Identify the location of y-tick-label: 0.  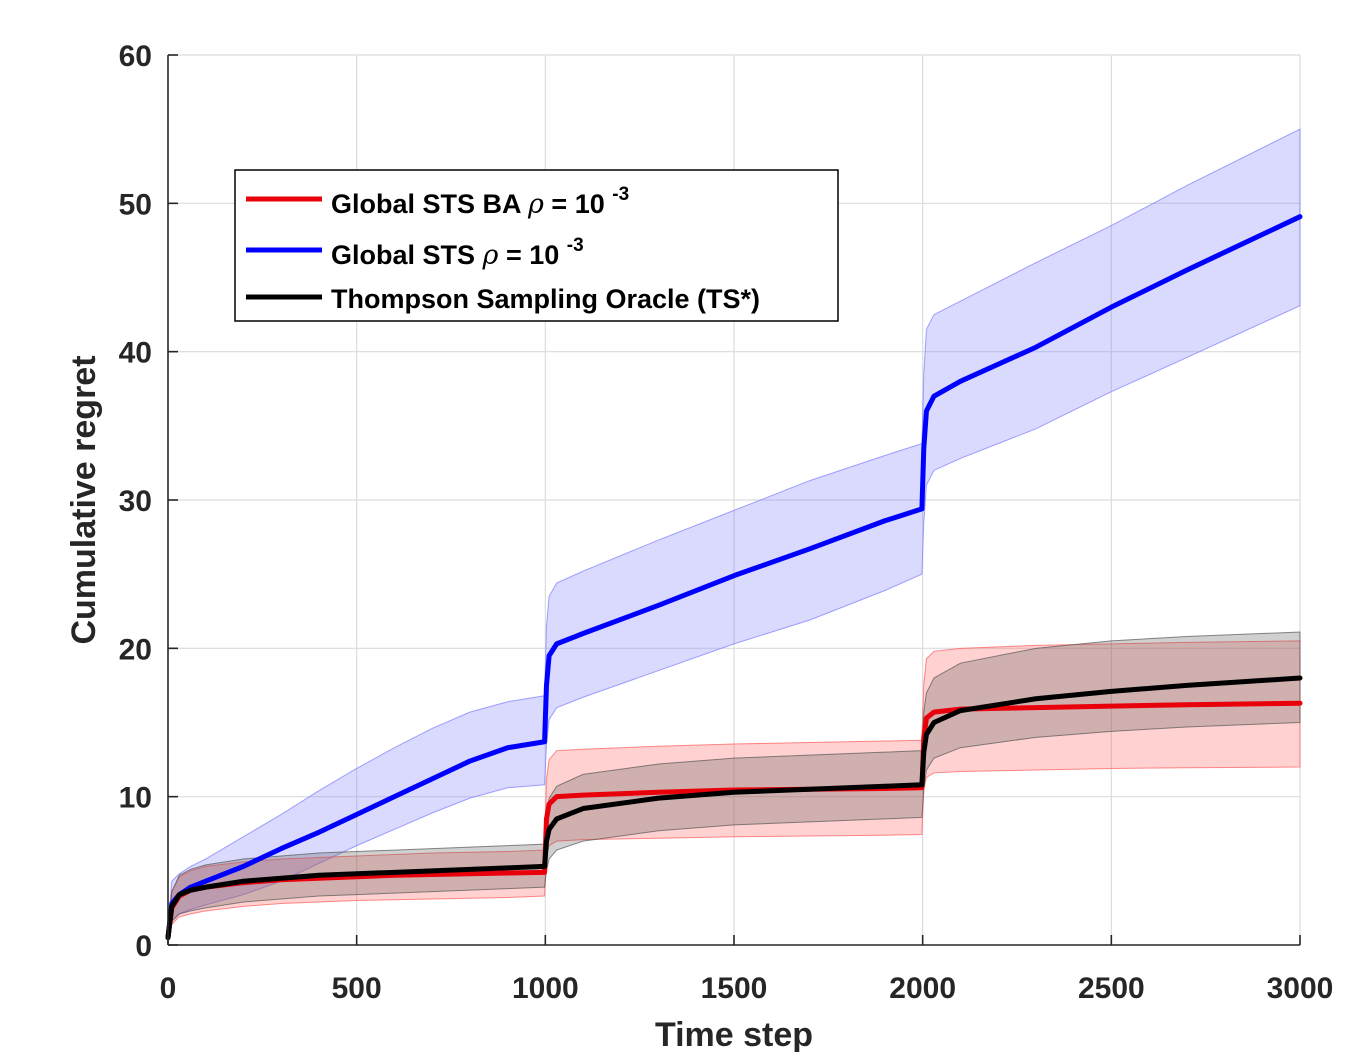
(143, 946).